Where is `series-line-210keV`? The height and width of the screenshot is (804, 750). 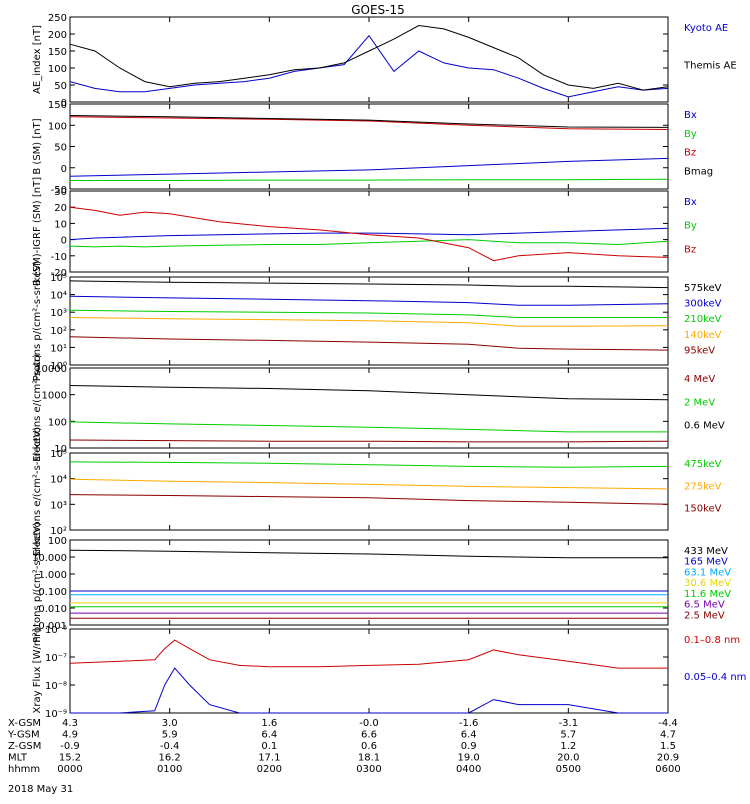
series-line-210keV is located at coordinates (368, 313).